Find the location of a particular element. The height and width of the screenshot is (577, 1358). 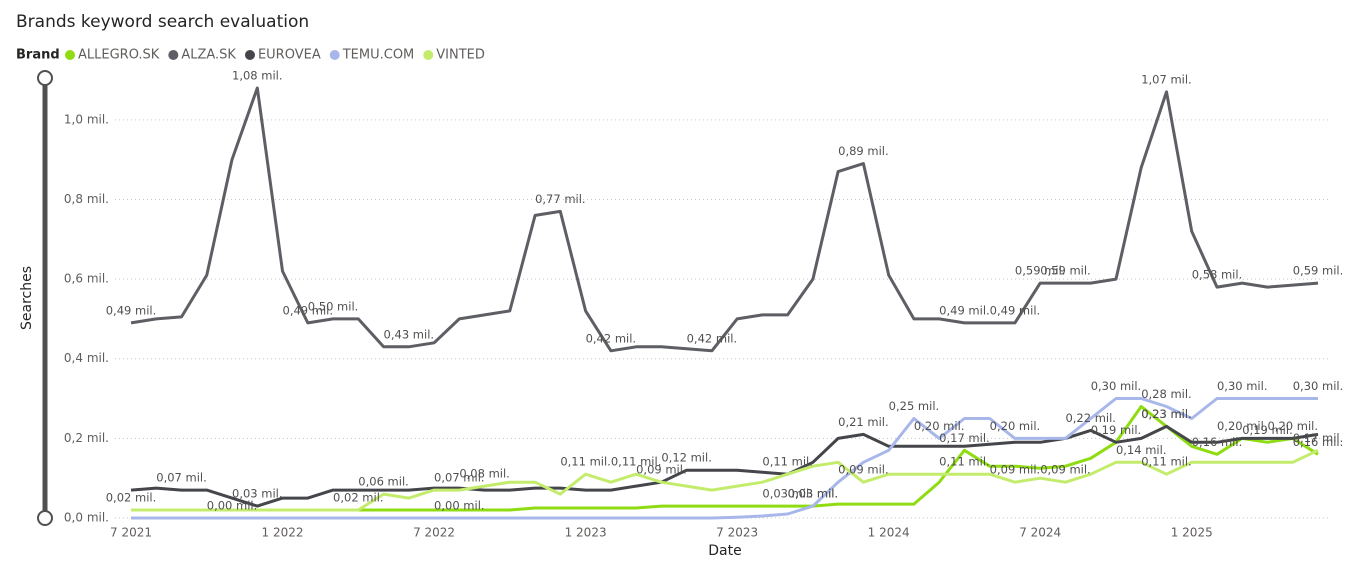

x-tick-label: 1 2023 is located at coordinates (586, 533).